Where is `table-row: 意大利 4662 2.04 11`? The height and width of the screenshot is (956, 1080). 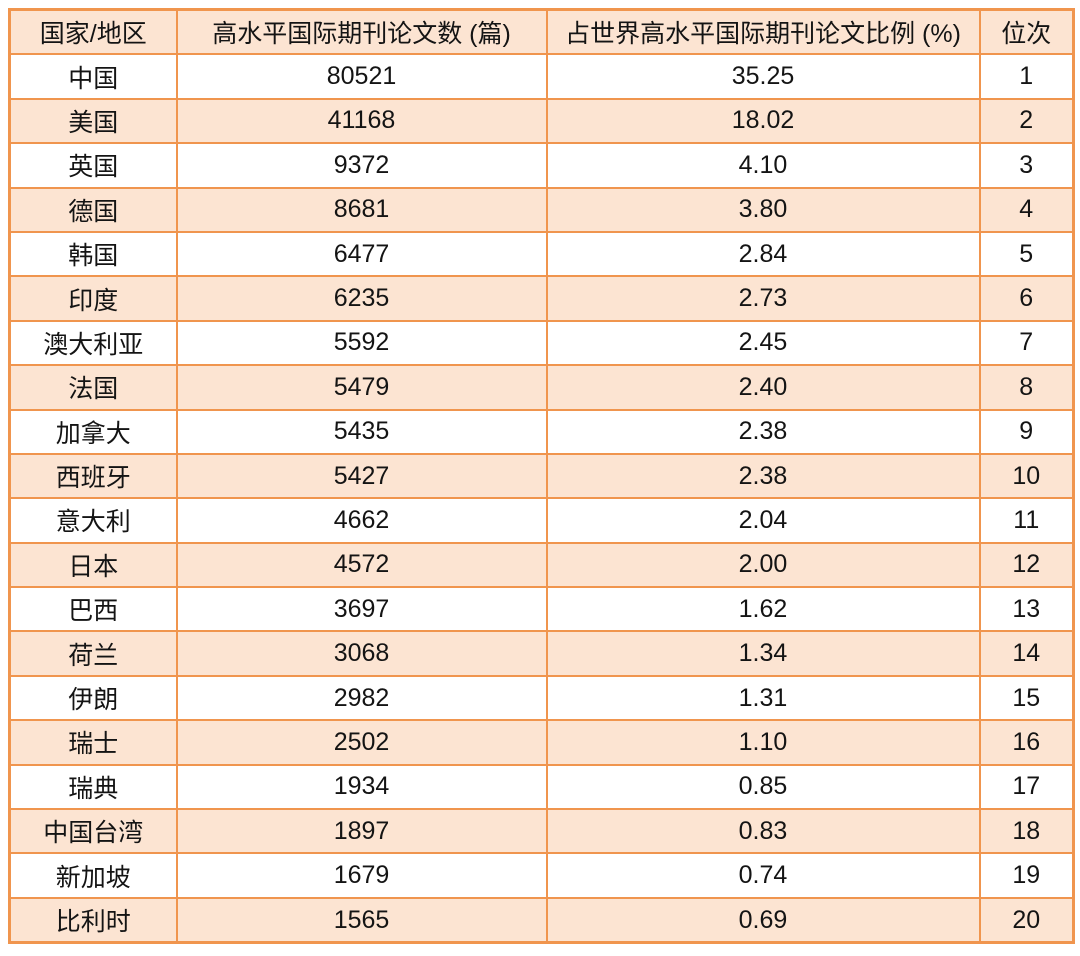 table-row: 意大利 4662 2.04 11 is located at coordinates (541, 520).